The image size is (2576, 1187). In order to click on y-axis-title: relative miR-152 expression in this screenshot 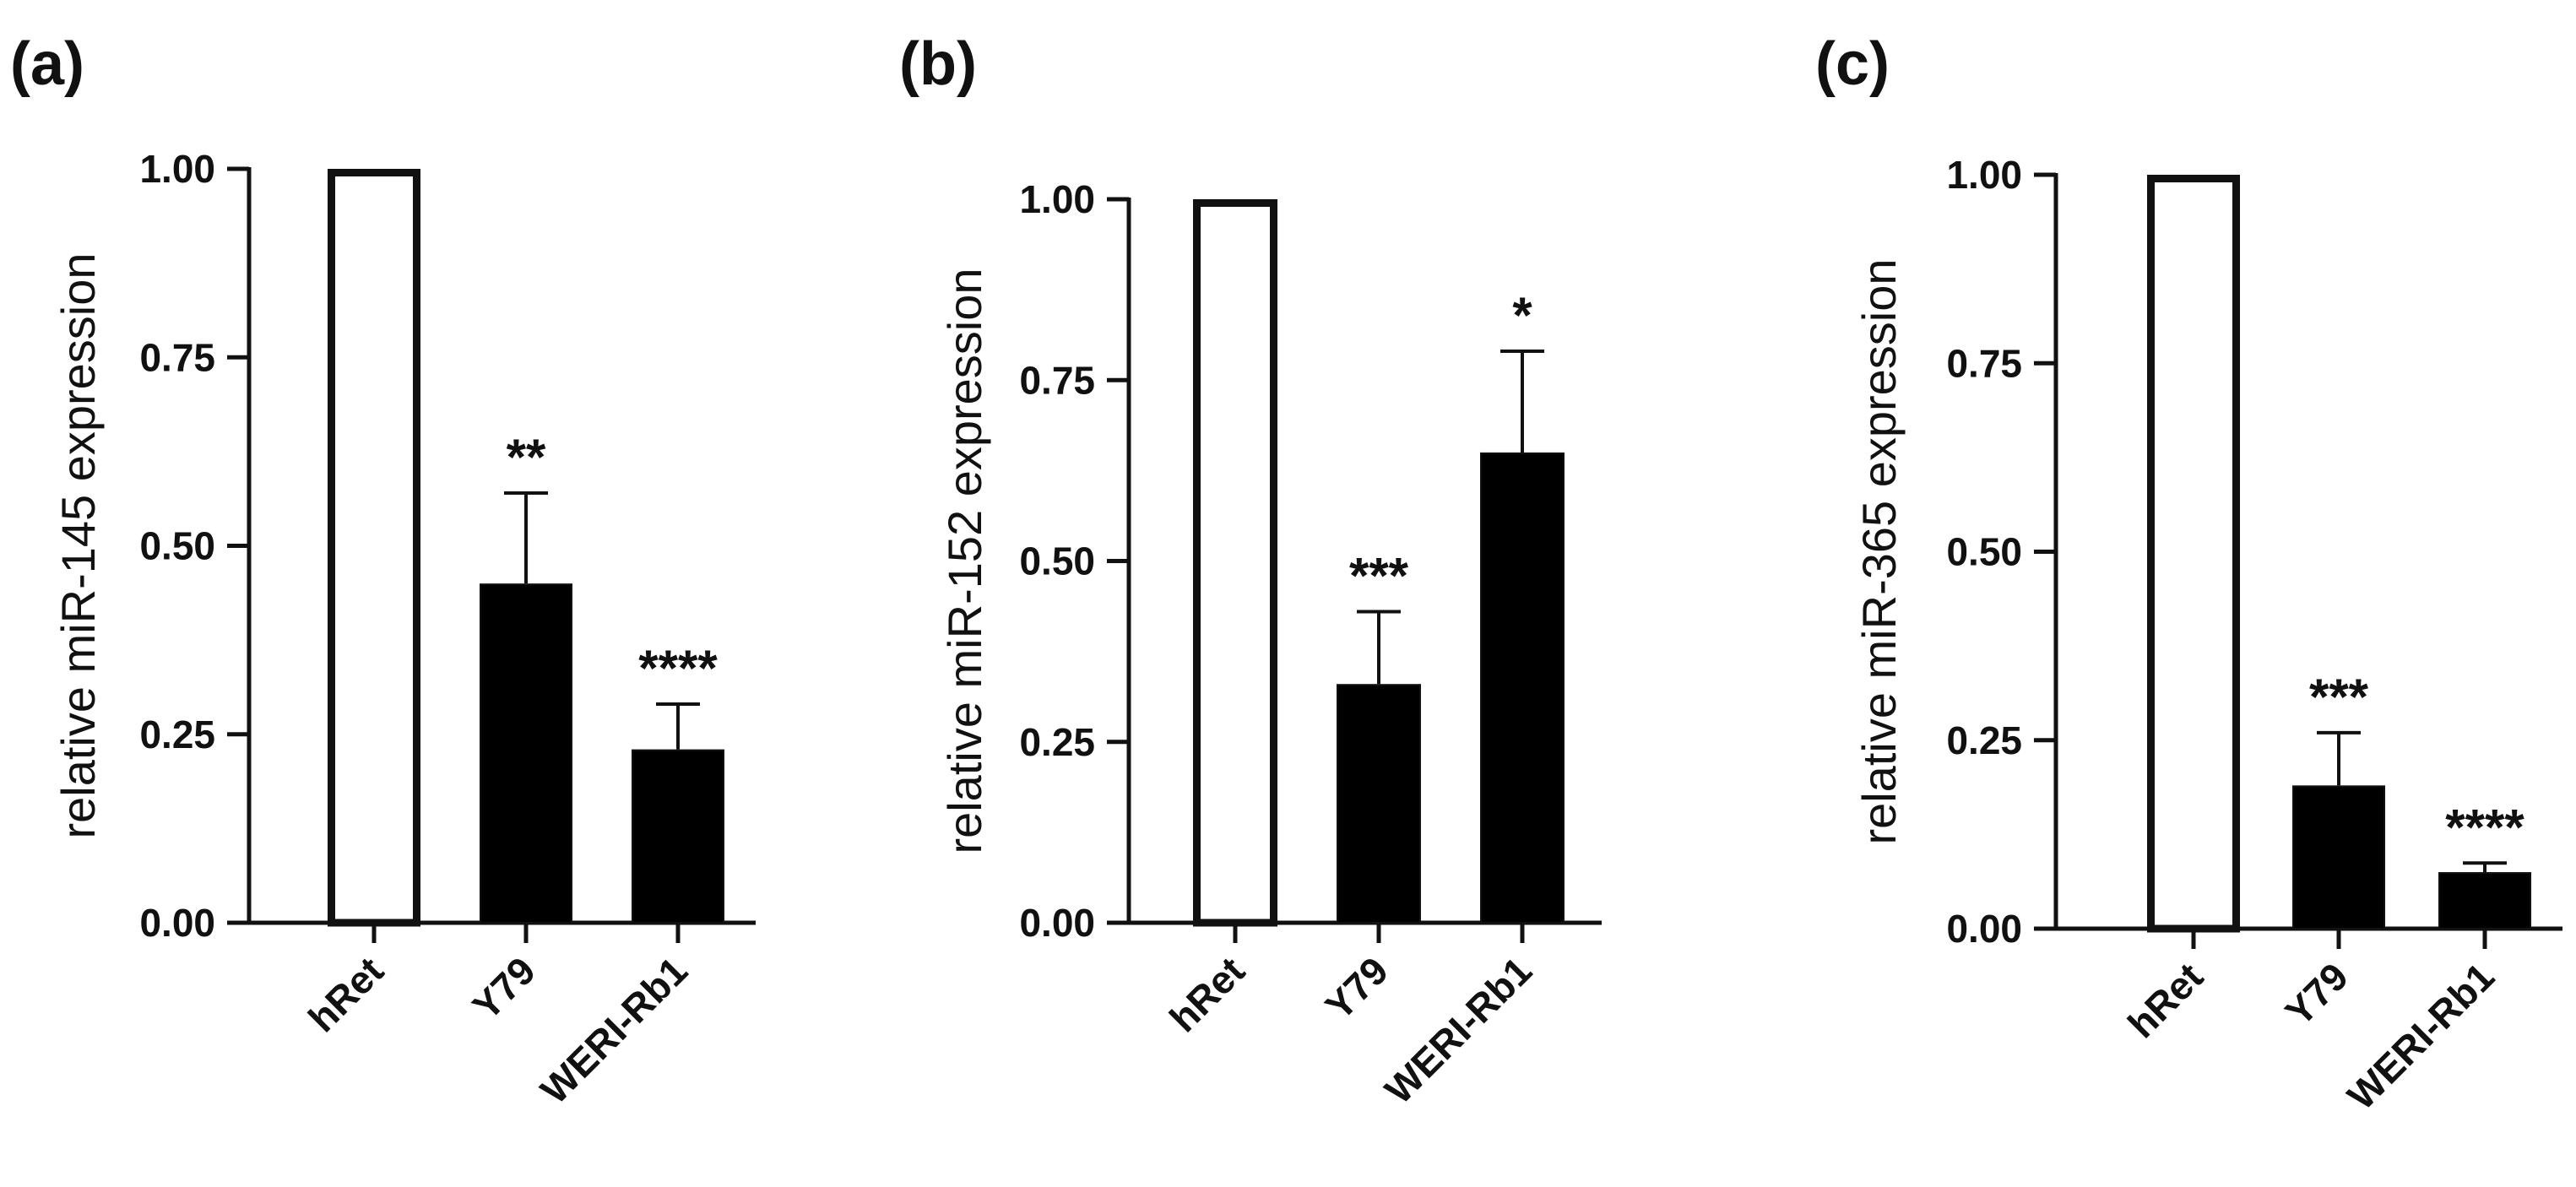, I will do `click(965, 561)`.